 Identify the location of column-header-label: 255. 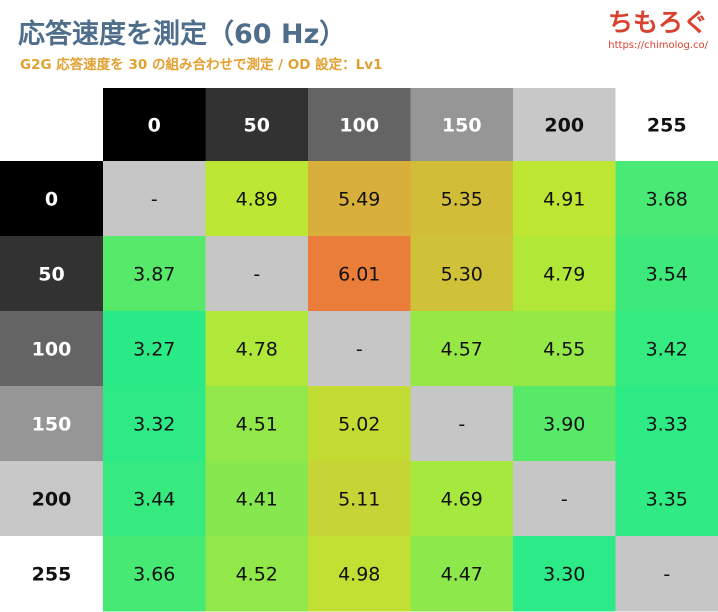
(667, 126).